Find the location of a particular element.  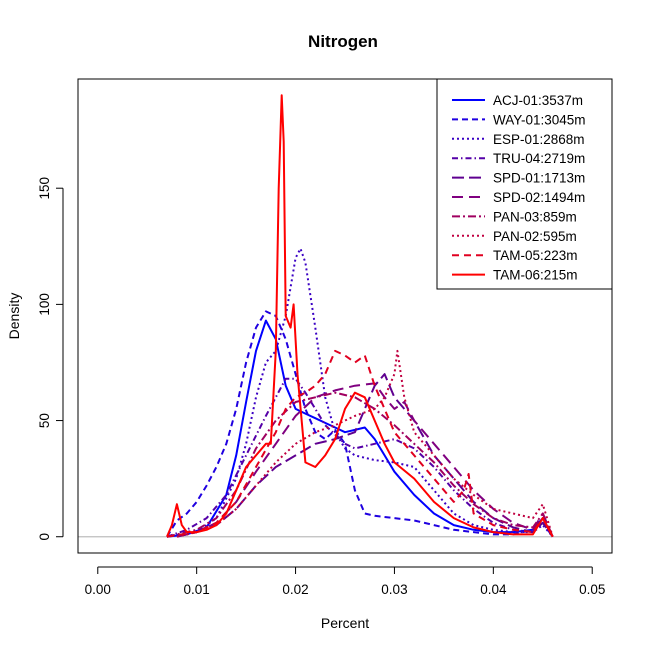

legend-label: PAN-02:595m is located at coordinates (535, 236).